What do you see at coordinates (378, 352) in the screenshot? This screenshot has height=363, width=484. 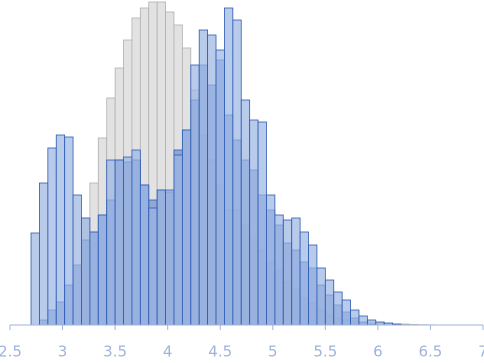 I see `x-tick-label: 6` at bounding box center [378, 352].